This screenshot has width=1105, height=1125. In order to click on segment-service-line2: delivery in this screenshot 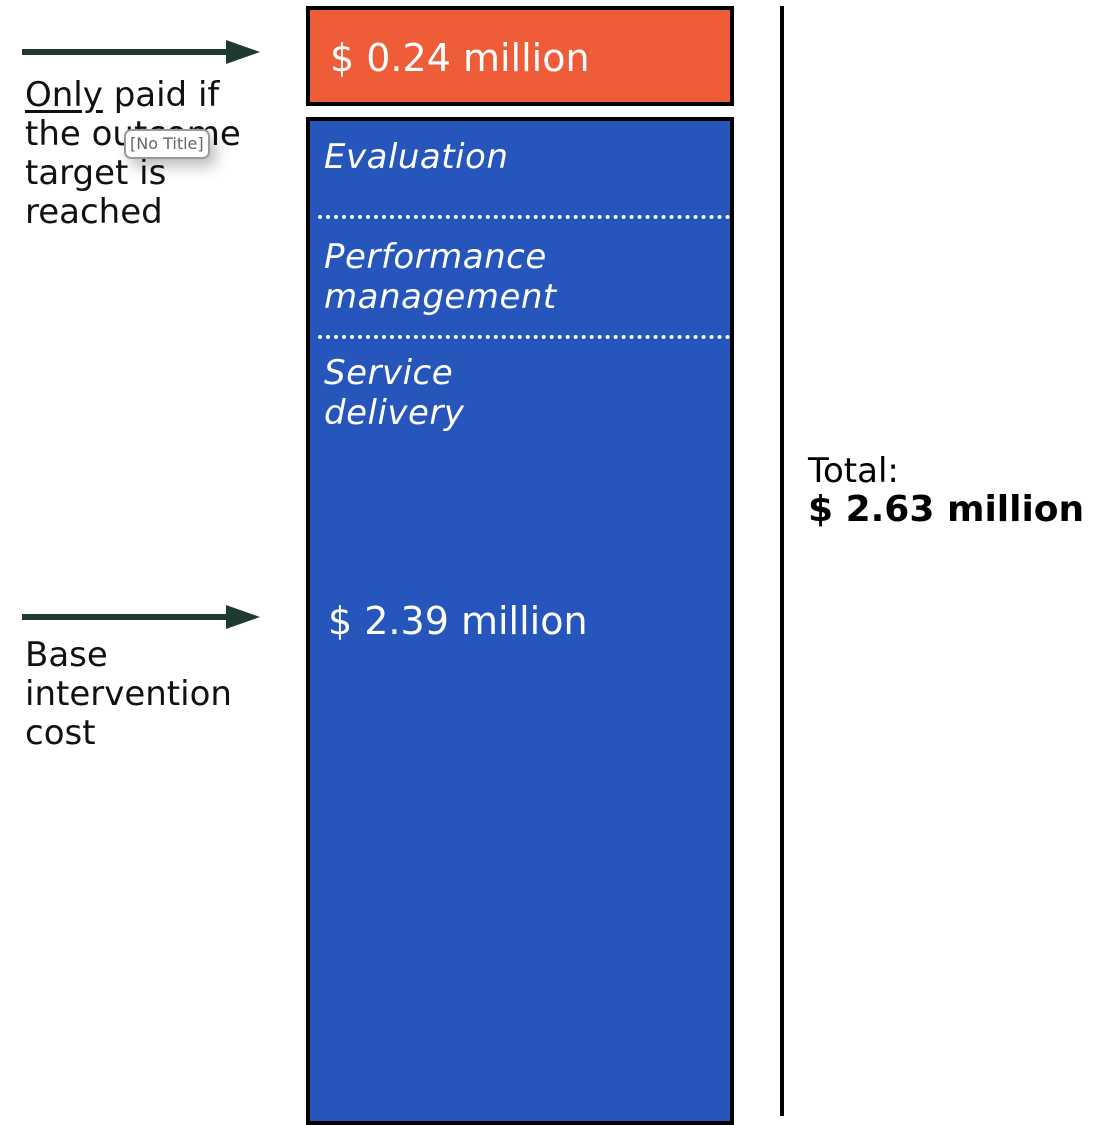, I will do `click(394, 413)`.